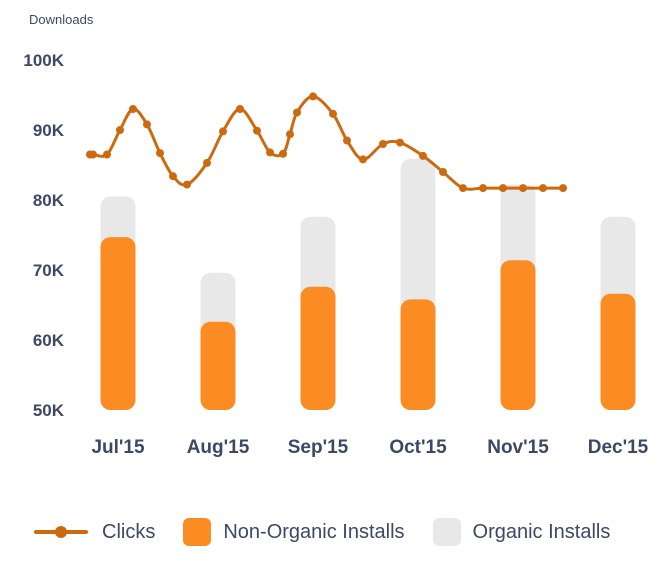 The height and width of the screenshot is (586, 672). Describe the element at coordinates (129, 531) in the screenshot. I see `legend-clicks-label: Clicks` at that location.